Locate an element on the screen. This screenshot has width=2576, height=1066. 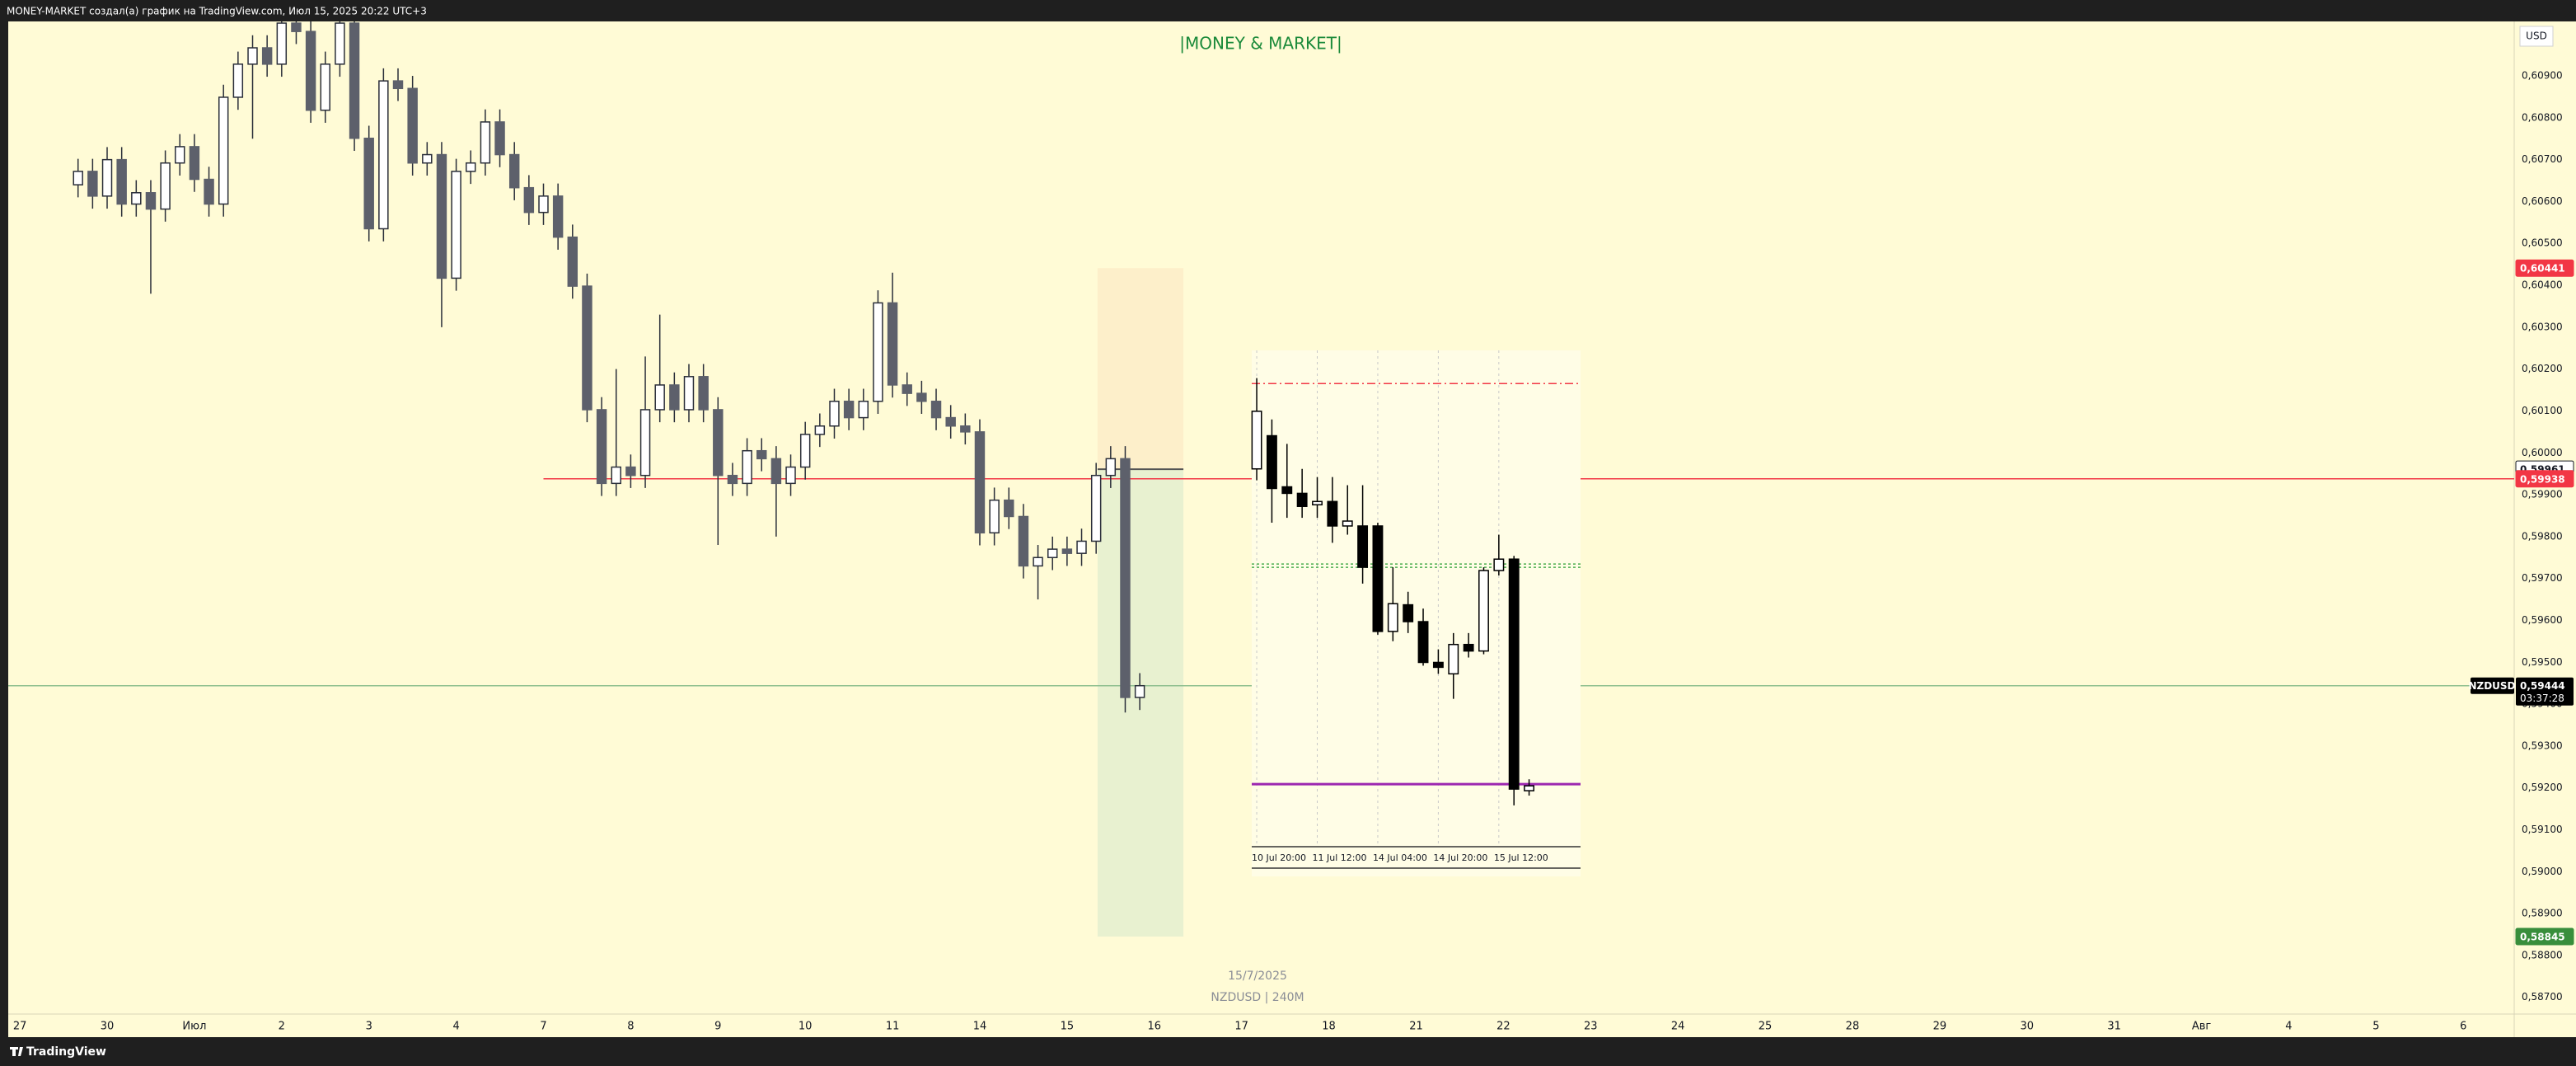
y-tick-label: 0,60300 is located at coordinates (2542, 326).